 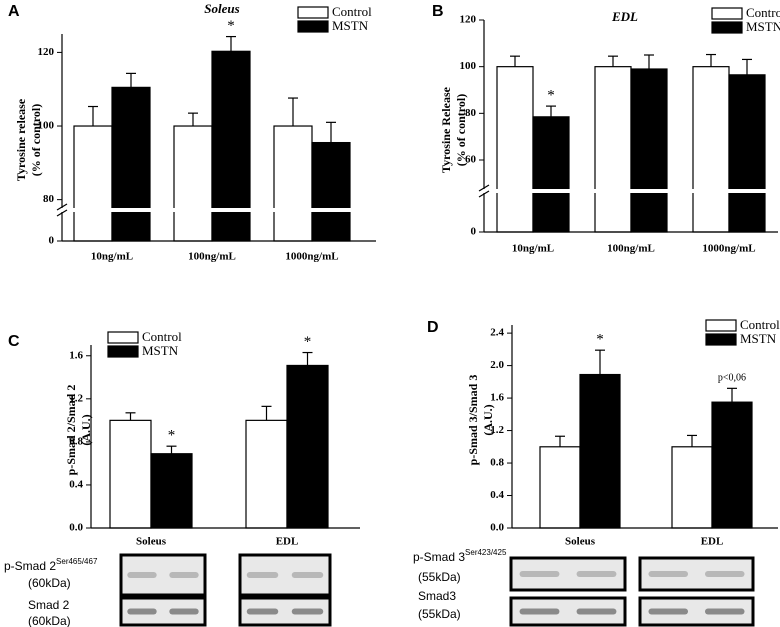 What do you see at coordinates (628, 191) in the screenshot?
I see `axis-break-gap` at bounding box center [628, 191].